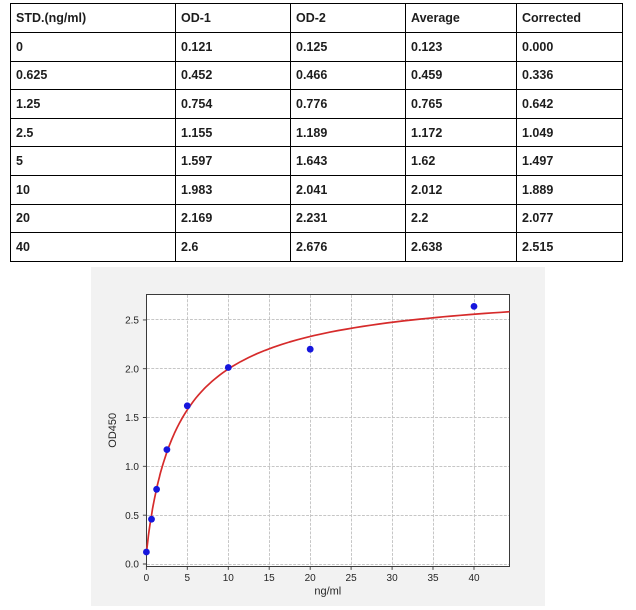  Describe the element at coordinates (393, 578) in the screenshot. I see `svg-text: 30` at that location.